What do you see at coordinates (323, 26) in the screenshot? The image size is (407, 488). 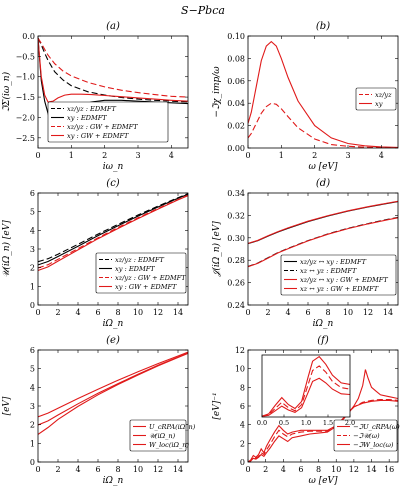 I see `panel-label: (b)` at bounding box center [323, 26].